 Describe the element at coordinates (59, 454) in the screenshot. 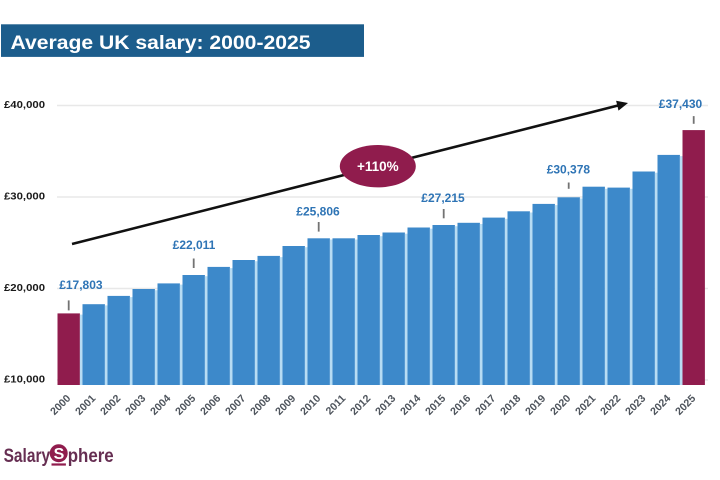

I see `svg-text: S` at that location.